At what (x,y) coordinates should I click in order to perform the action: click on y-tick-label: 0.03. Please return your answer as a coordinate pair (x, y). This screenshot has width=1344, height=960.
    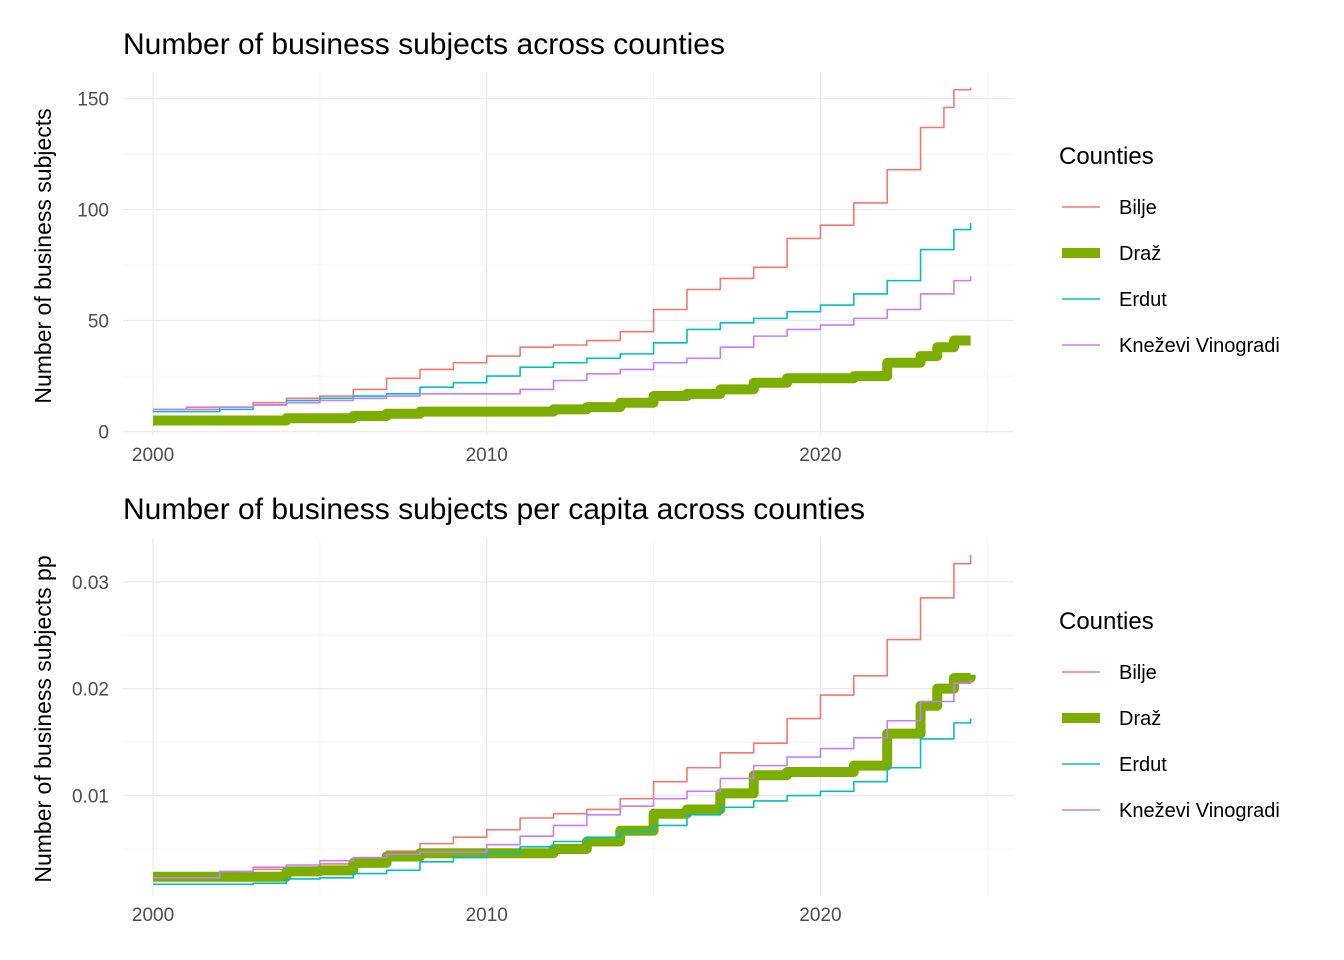
    Looking at the image, I should click on (90, 583).